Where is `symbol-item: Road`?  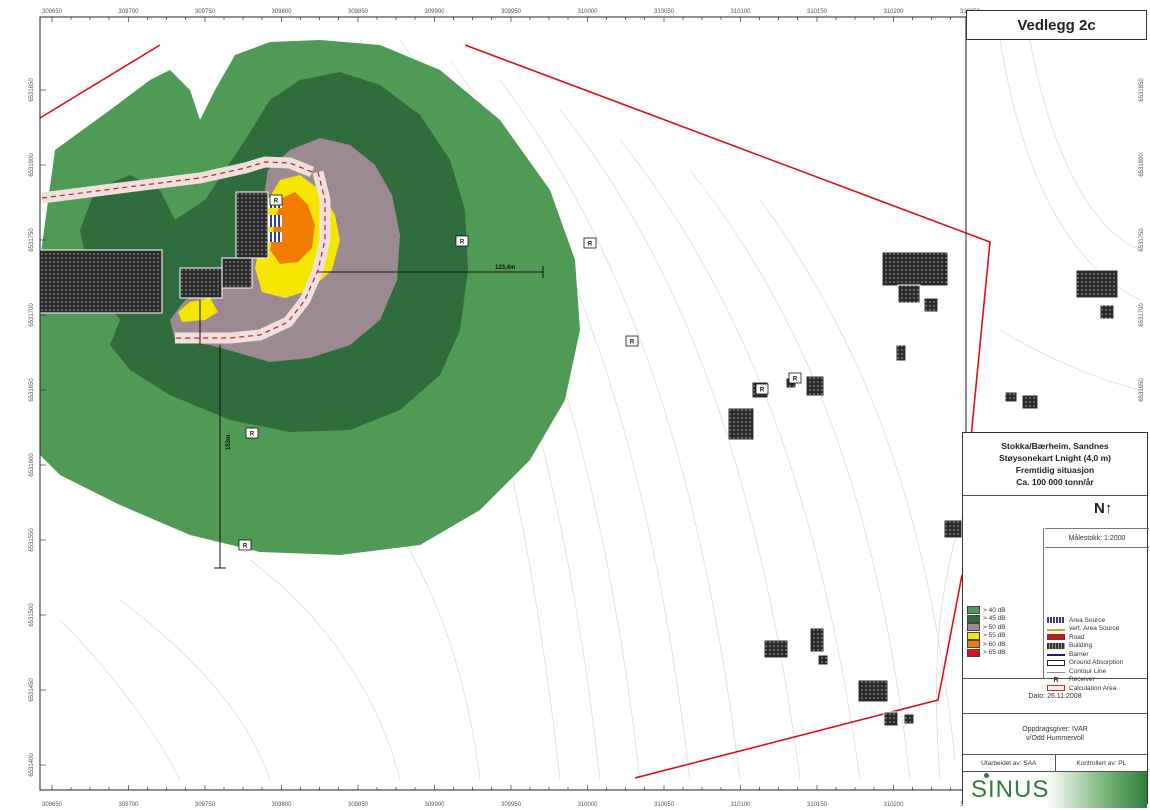 symbol-item: Road is located at coordinates (1085, 637).